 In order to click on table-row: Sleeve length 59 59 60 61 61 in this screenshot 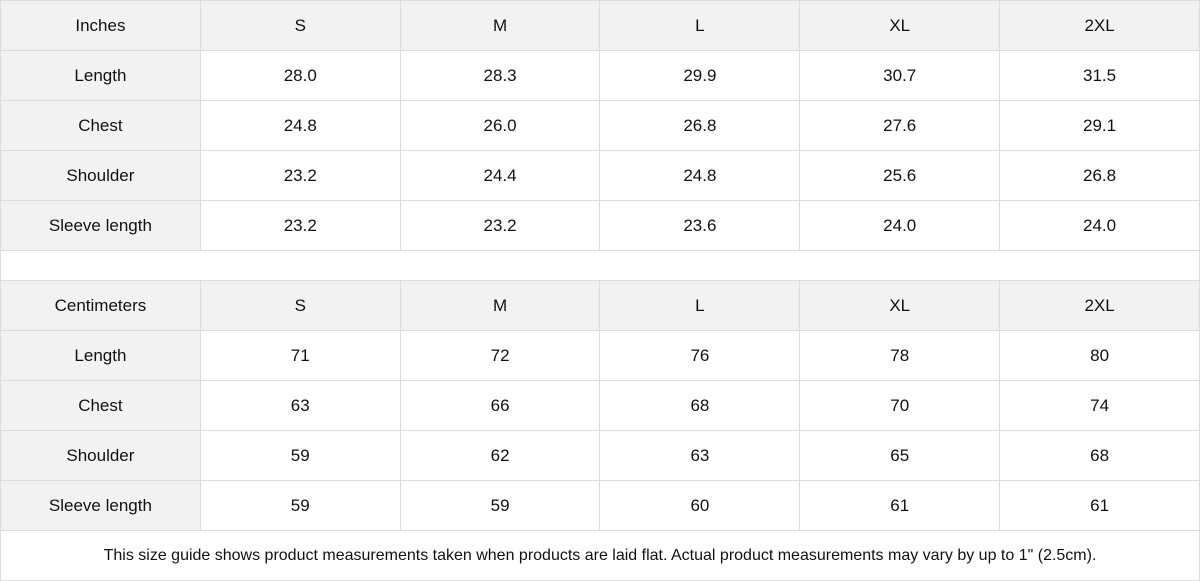, I will do `click(600, 505)`.